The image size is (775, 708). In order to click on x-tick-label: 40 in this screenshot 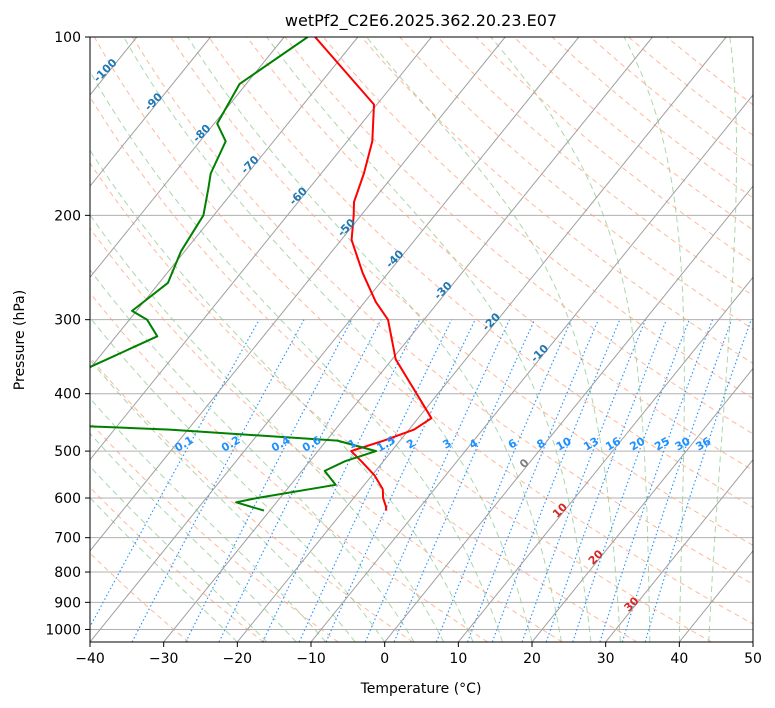, I will do `click(679, 659)`.